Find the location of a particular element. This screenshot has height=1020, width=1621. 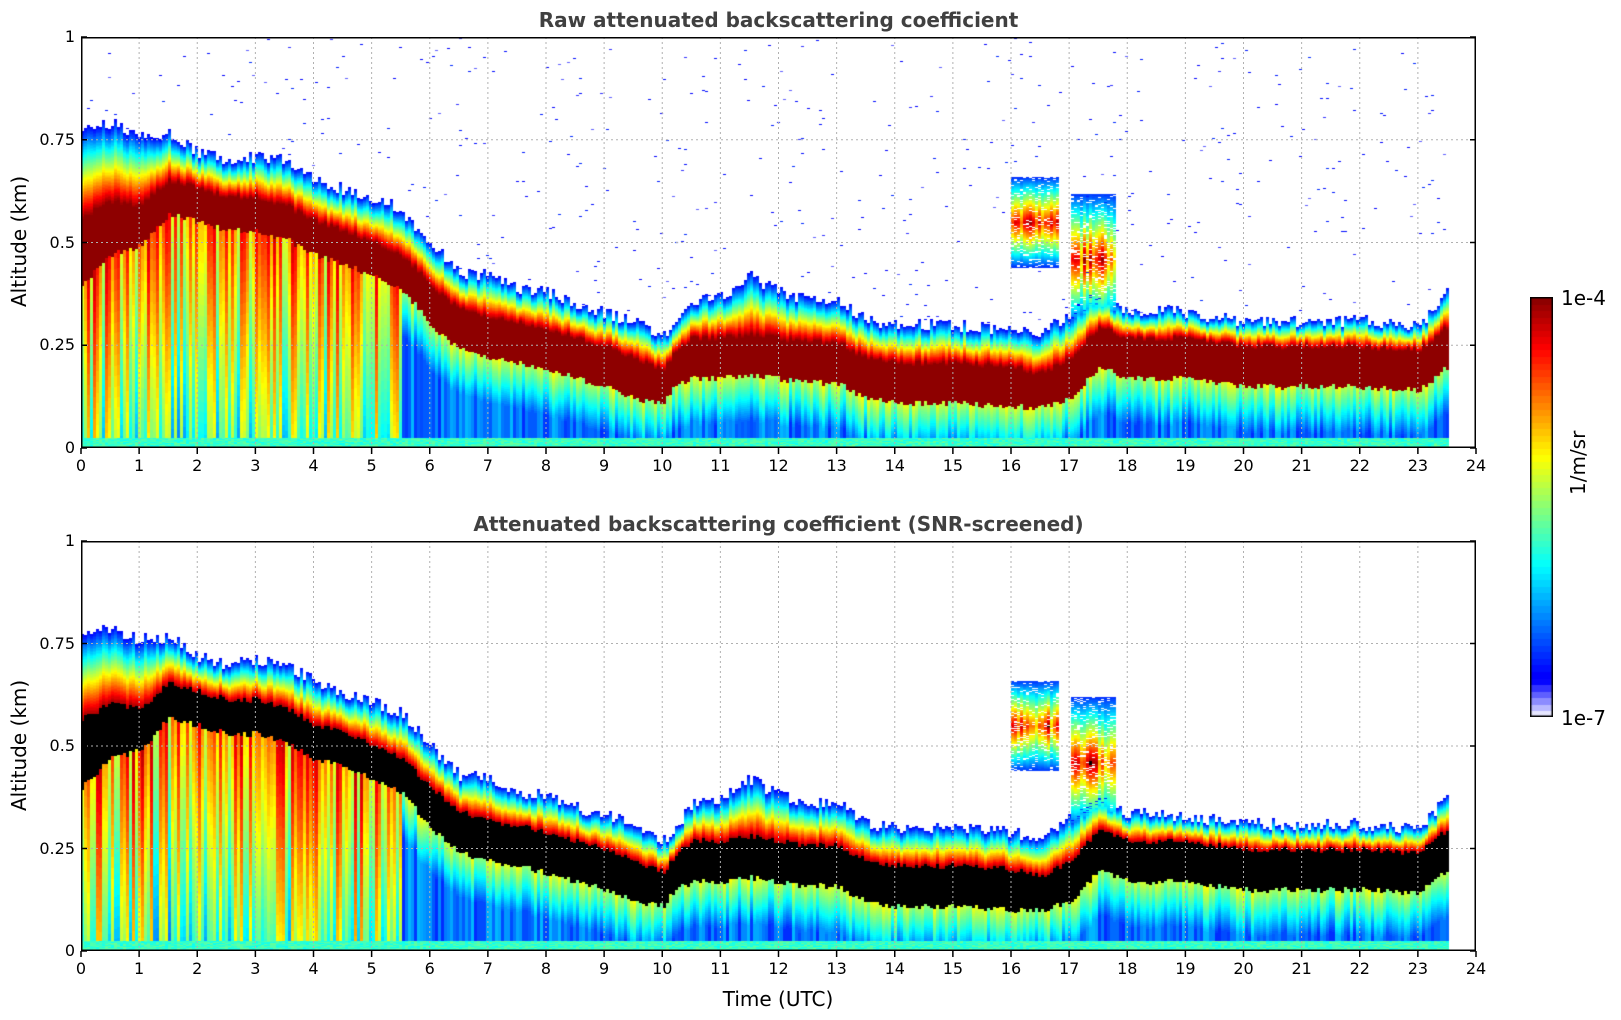

colorbar-max-label: 1e-4 is located at coordinates (1583, 298).